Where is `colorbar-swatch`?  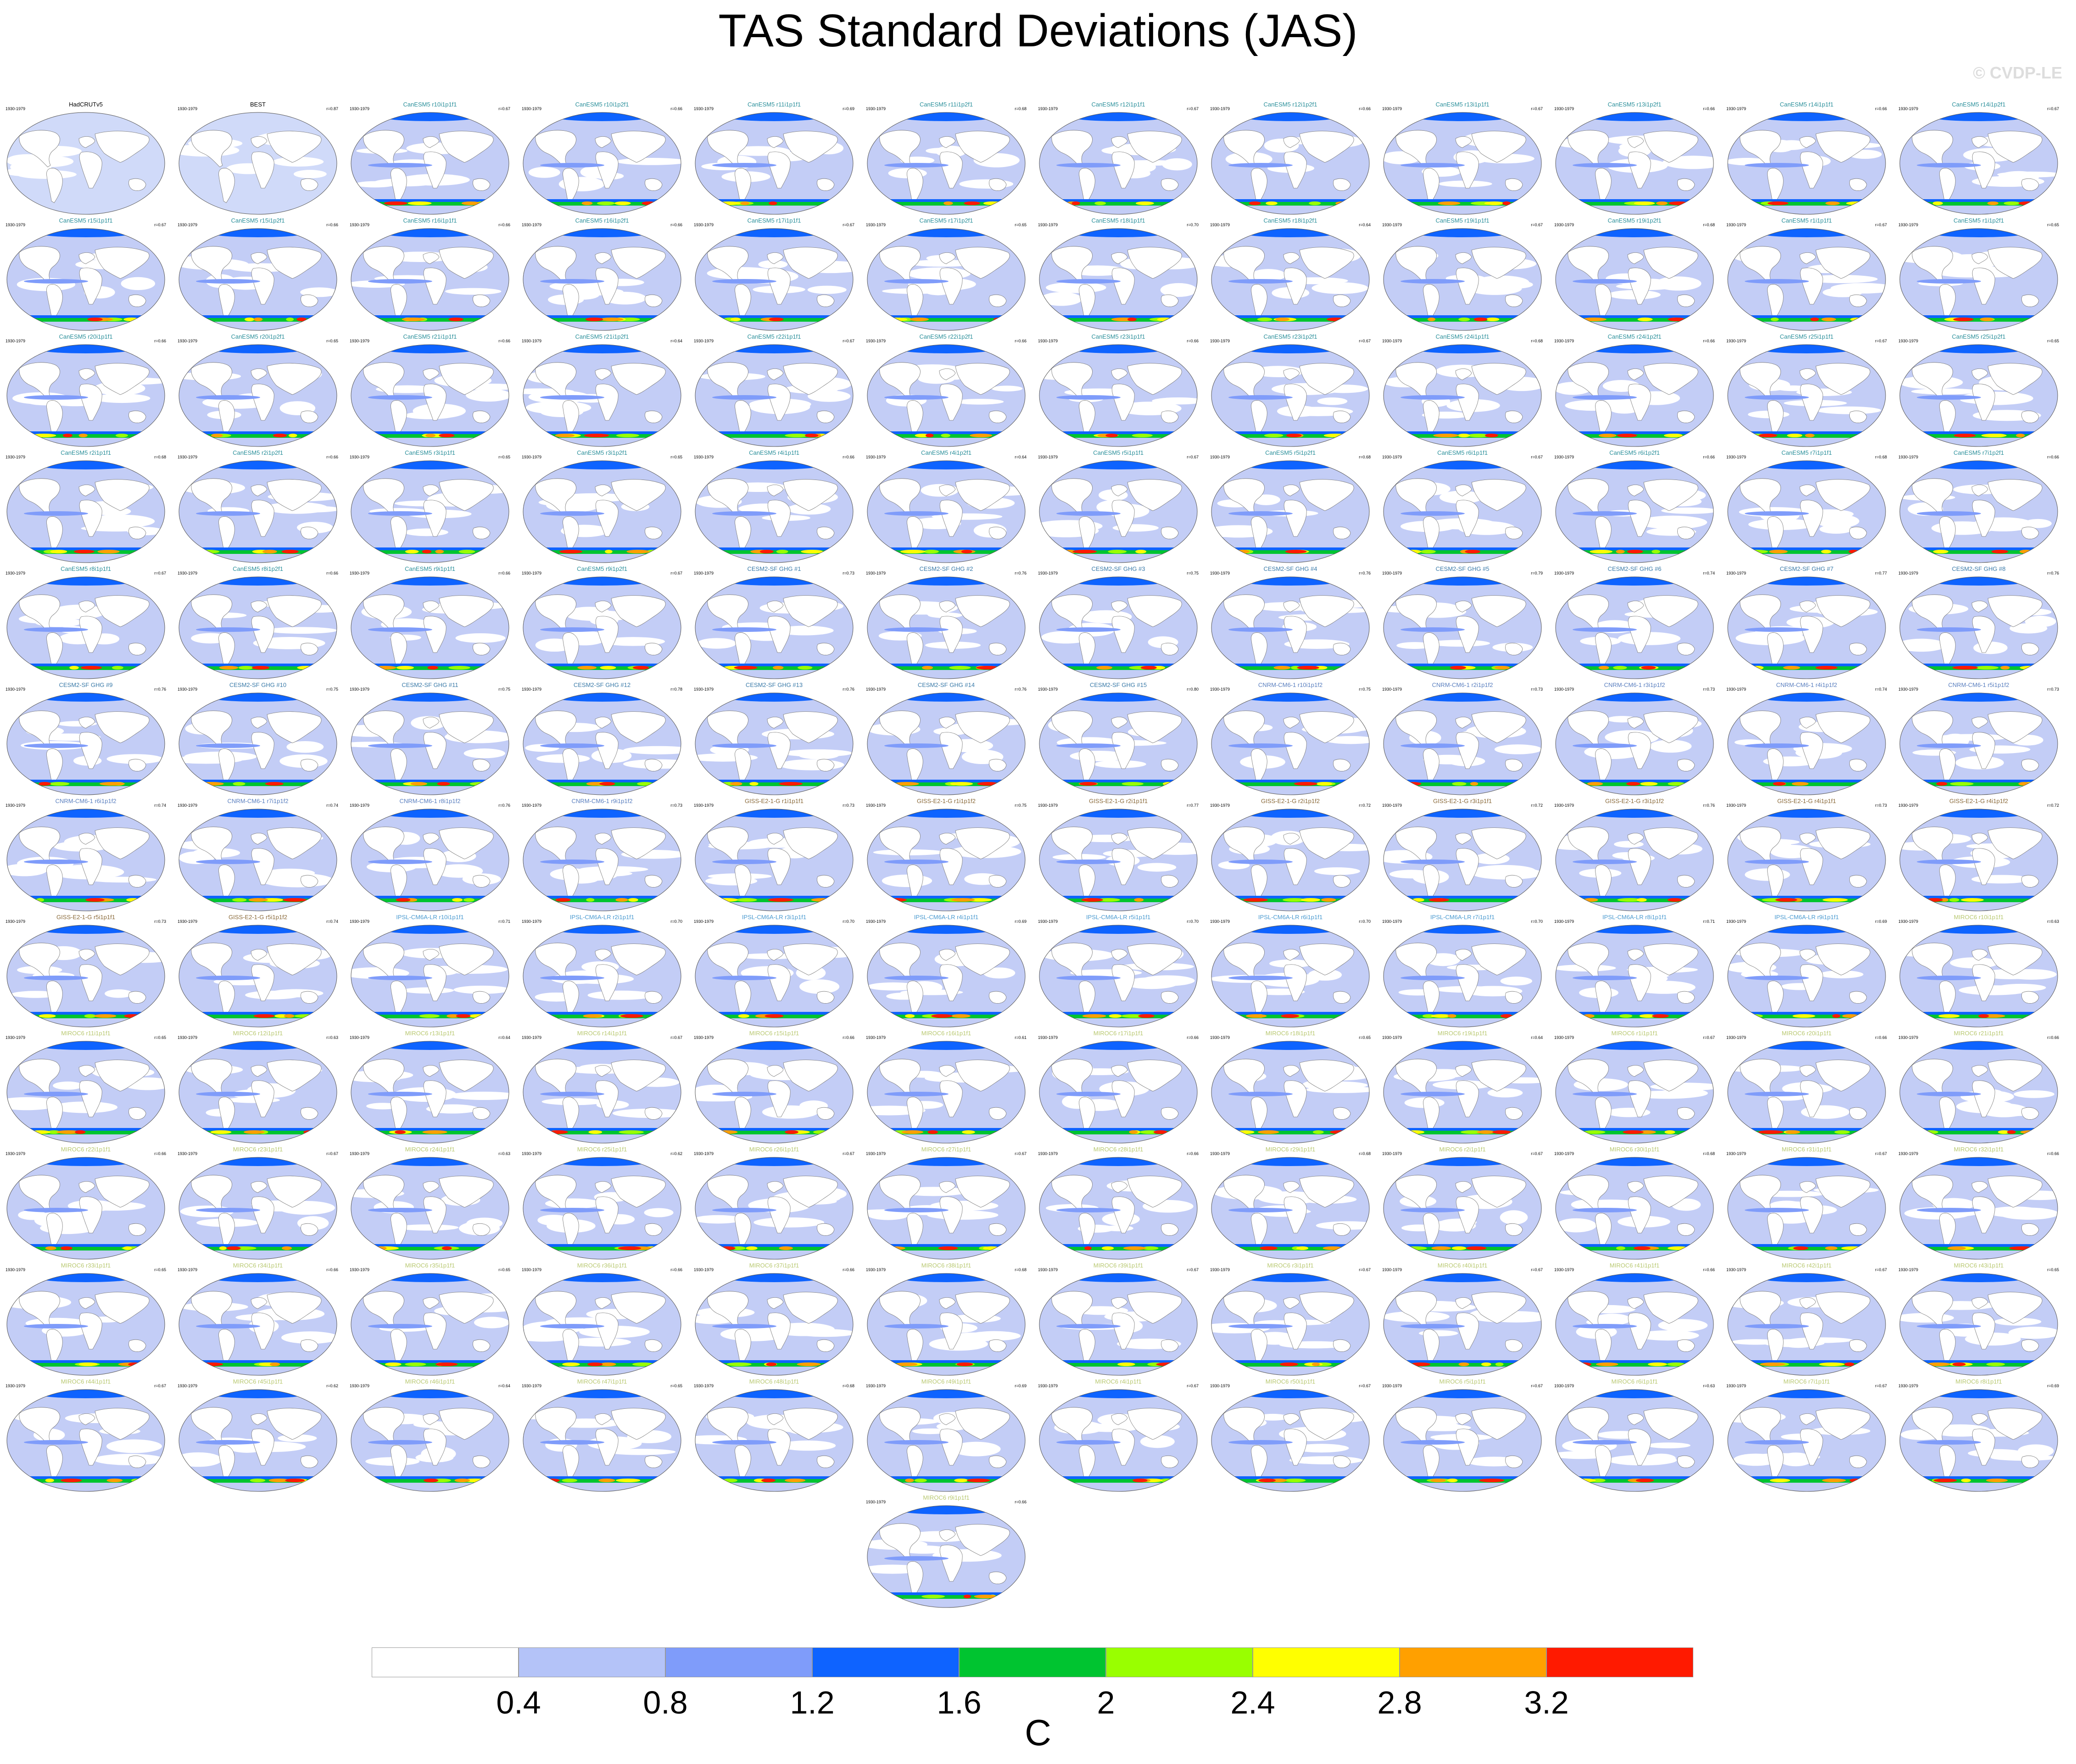
colorbar-swatch is located at coordinates (1619, 1662).